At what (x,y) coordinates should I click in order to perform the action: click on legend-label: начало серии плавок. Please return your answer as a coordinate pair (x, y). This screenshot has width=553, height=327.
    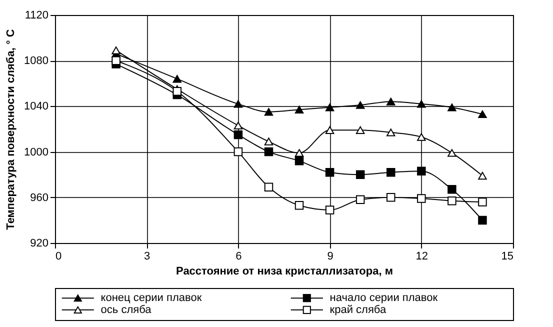
    Looking at the image, I should click on (384, 298).